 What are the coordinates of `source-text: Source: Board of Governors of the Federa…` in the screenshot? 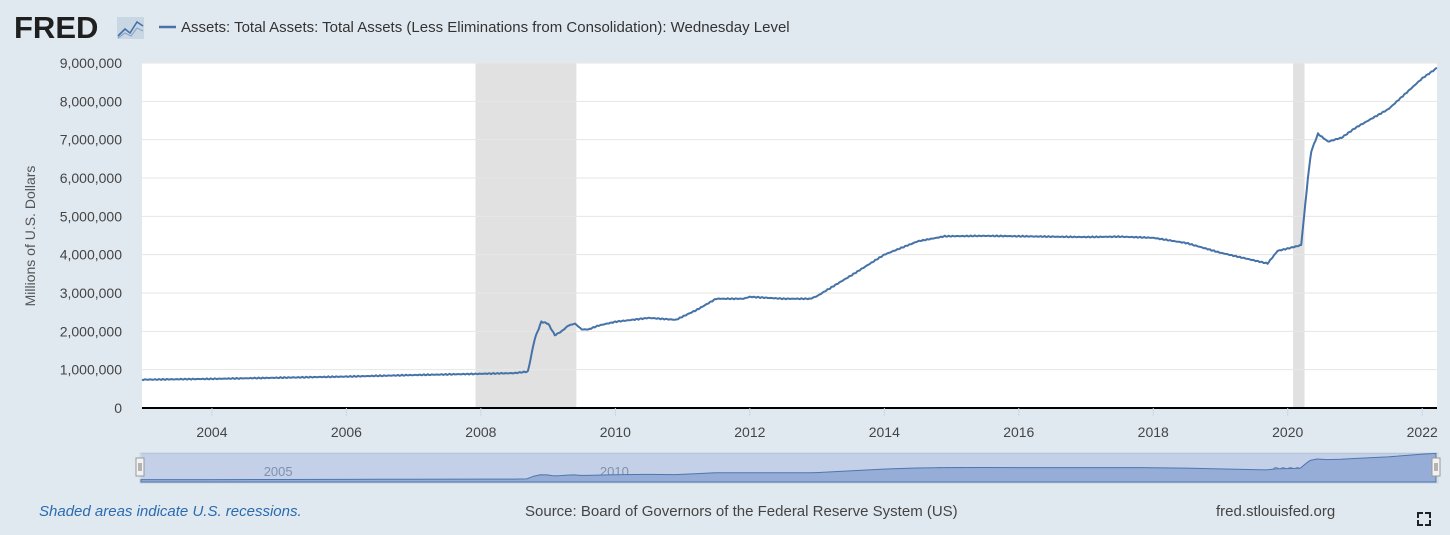 It's located at (741, 511).